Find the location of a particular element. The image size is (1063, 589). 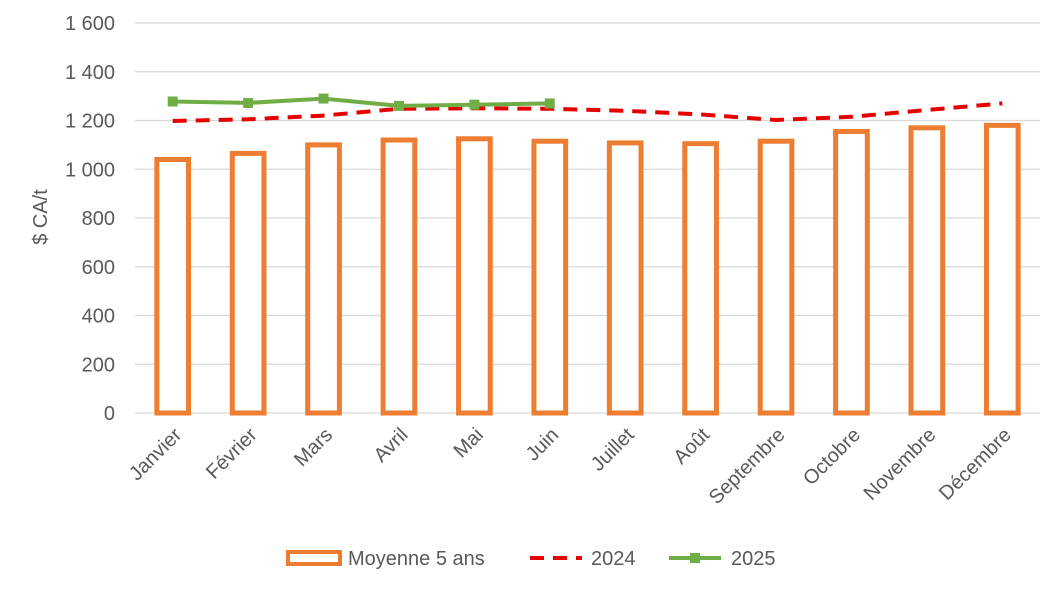

line-2025 is located at coordinates (361, 102).